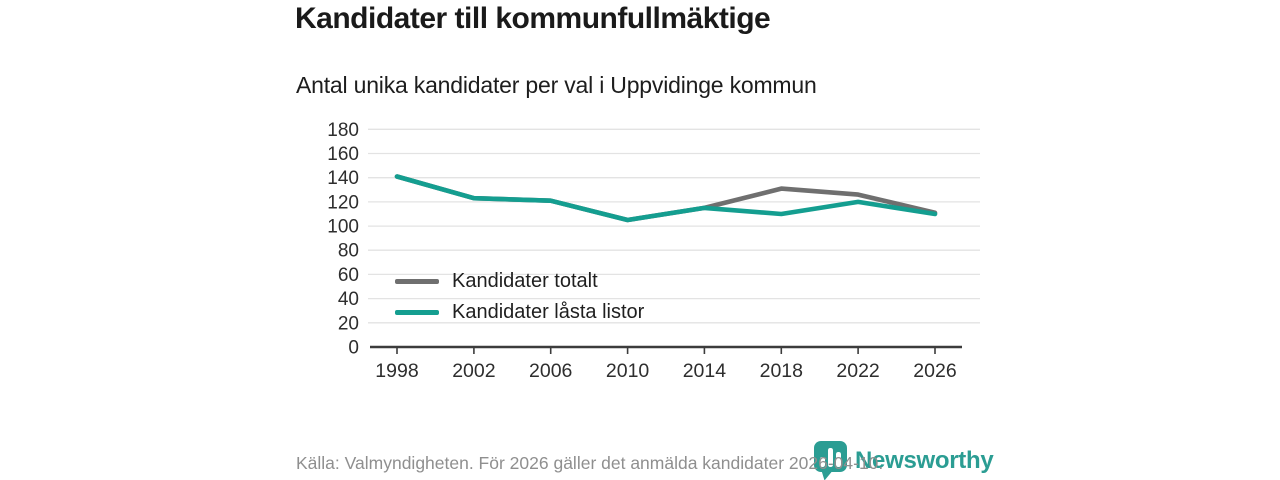 The image size is (1280, 480). Describe the element at coordinates (353, 348) in the screenshot. I see `y-tick-label-0: 0` at that location.